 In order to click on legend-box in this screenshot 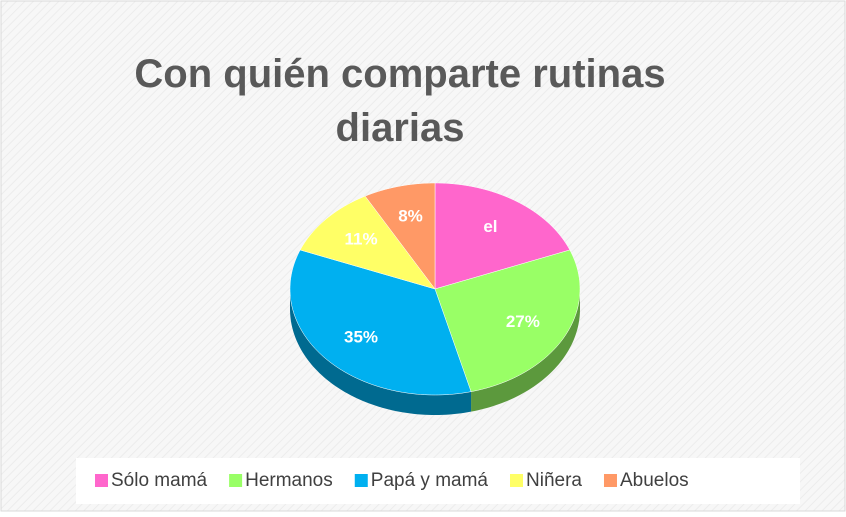, I will do `click(438, 481)`.